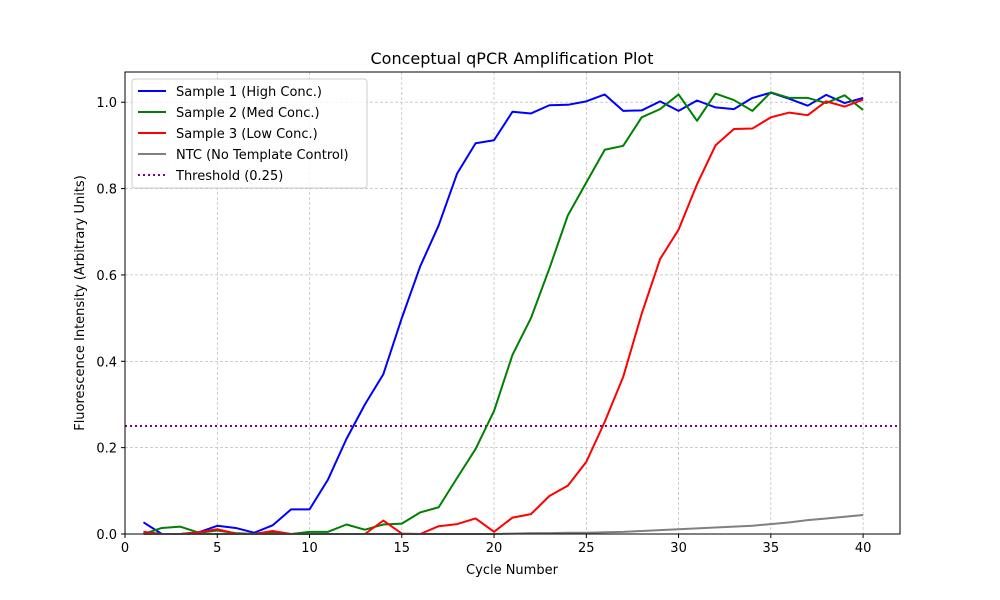 This screenshot has height=600, width=1000. Describe the element at coordinates (863, 548) in the screenshot. I see `x-tick-label: 40` at that location.